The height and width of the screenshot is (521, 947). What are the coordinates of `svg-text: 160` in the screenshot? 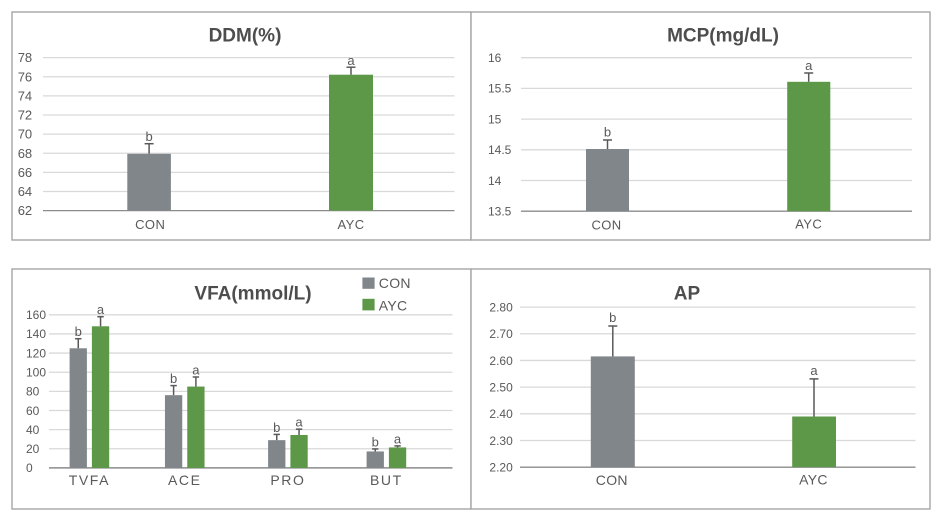 It's located at (36, 315).